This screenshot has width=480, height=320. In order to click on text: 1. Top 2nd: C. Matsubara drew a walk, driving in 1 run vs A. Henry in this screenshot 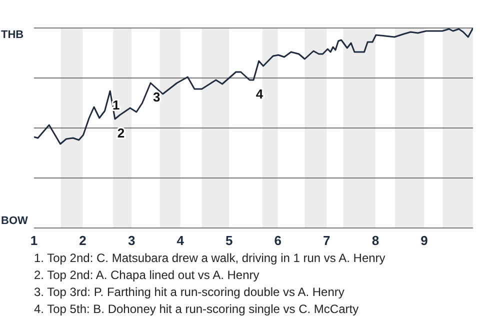, I will do `click(210, 258)`.